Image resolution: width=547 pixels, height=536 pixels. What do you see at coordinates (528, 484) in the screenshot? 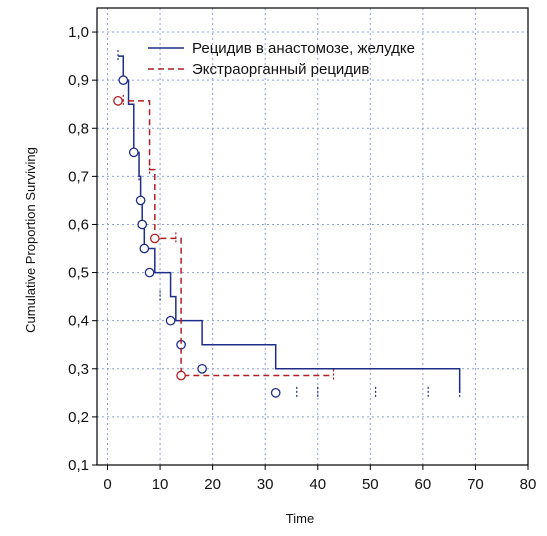
I see `x-tick-label-8: 80` at bounding box center [528, 484].